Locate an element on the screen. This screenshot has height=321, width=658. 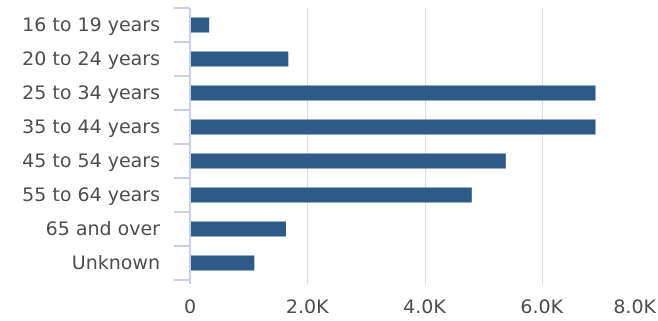
category-label: 55 to 64 years is located at coordinates (91, 195).